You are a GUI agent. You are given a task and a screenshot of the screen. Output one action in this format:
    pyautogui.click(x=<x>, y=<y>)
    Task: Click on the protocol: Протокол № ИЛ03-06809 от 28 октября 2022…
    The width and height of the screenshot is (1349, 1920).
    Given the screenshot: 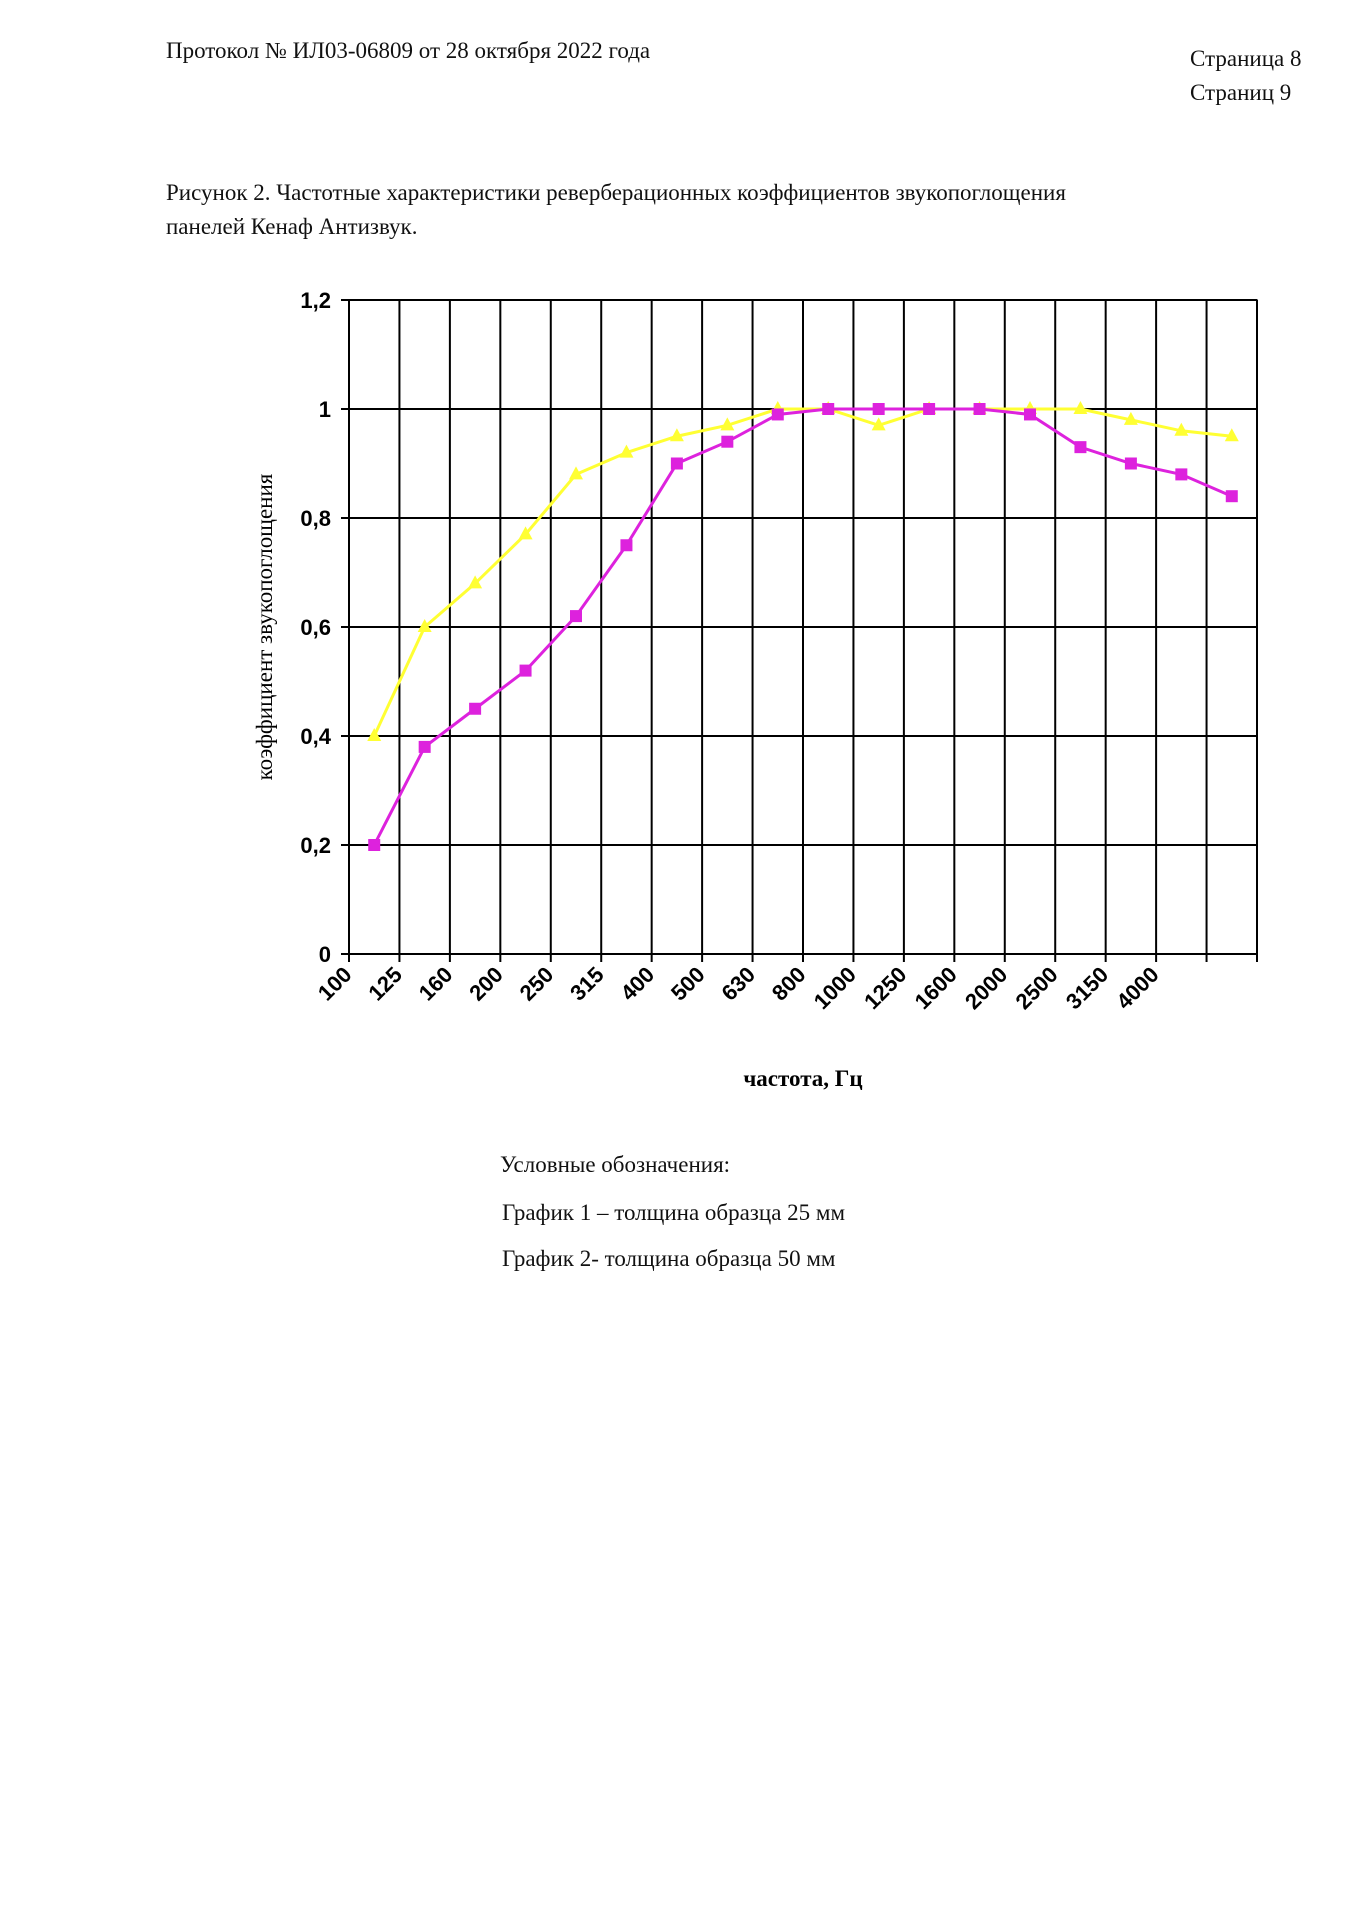 What is the action you would take?
    pyautogui.click(x=408, y=50)
    